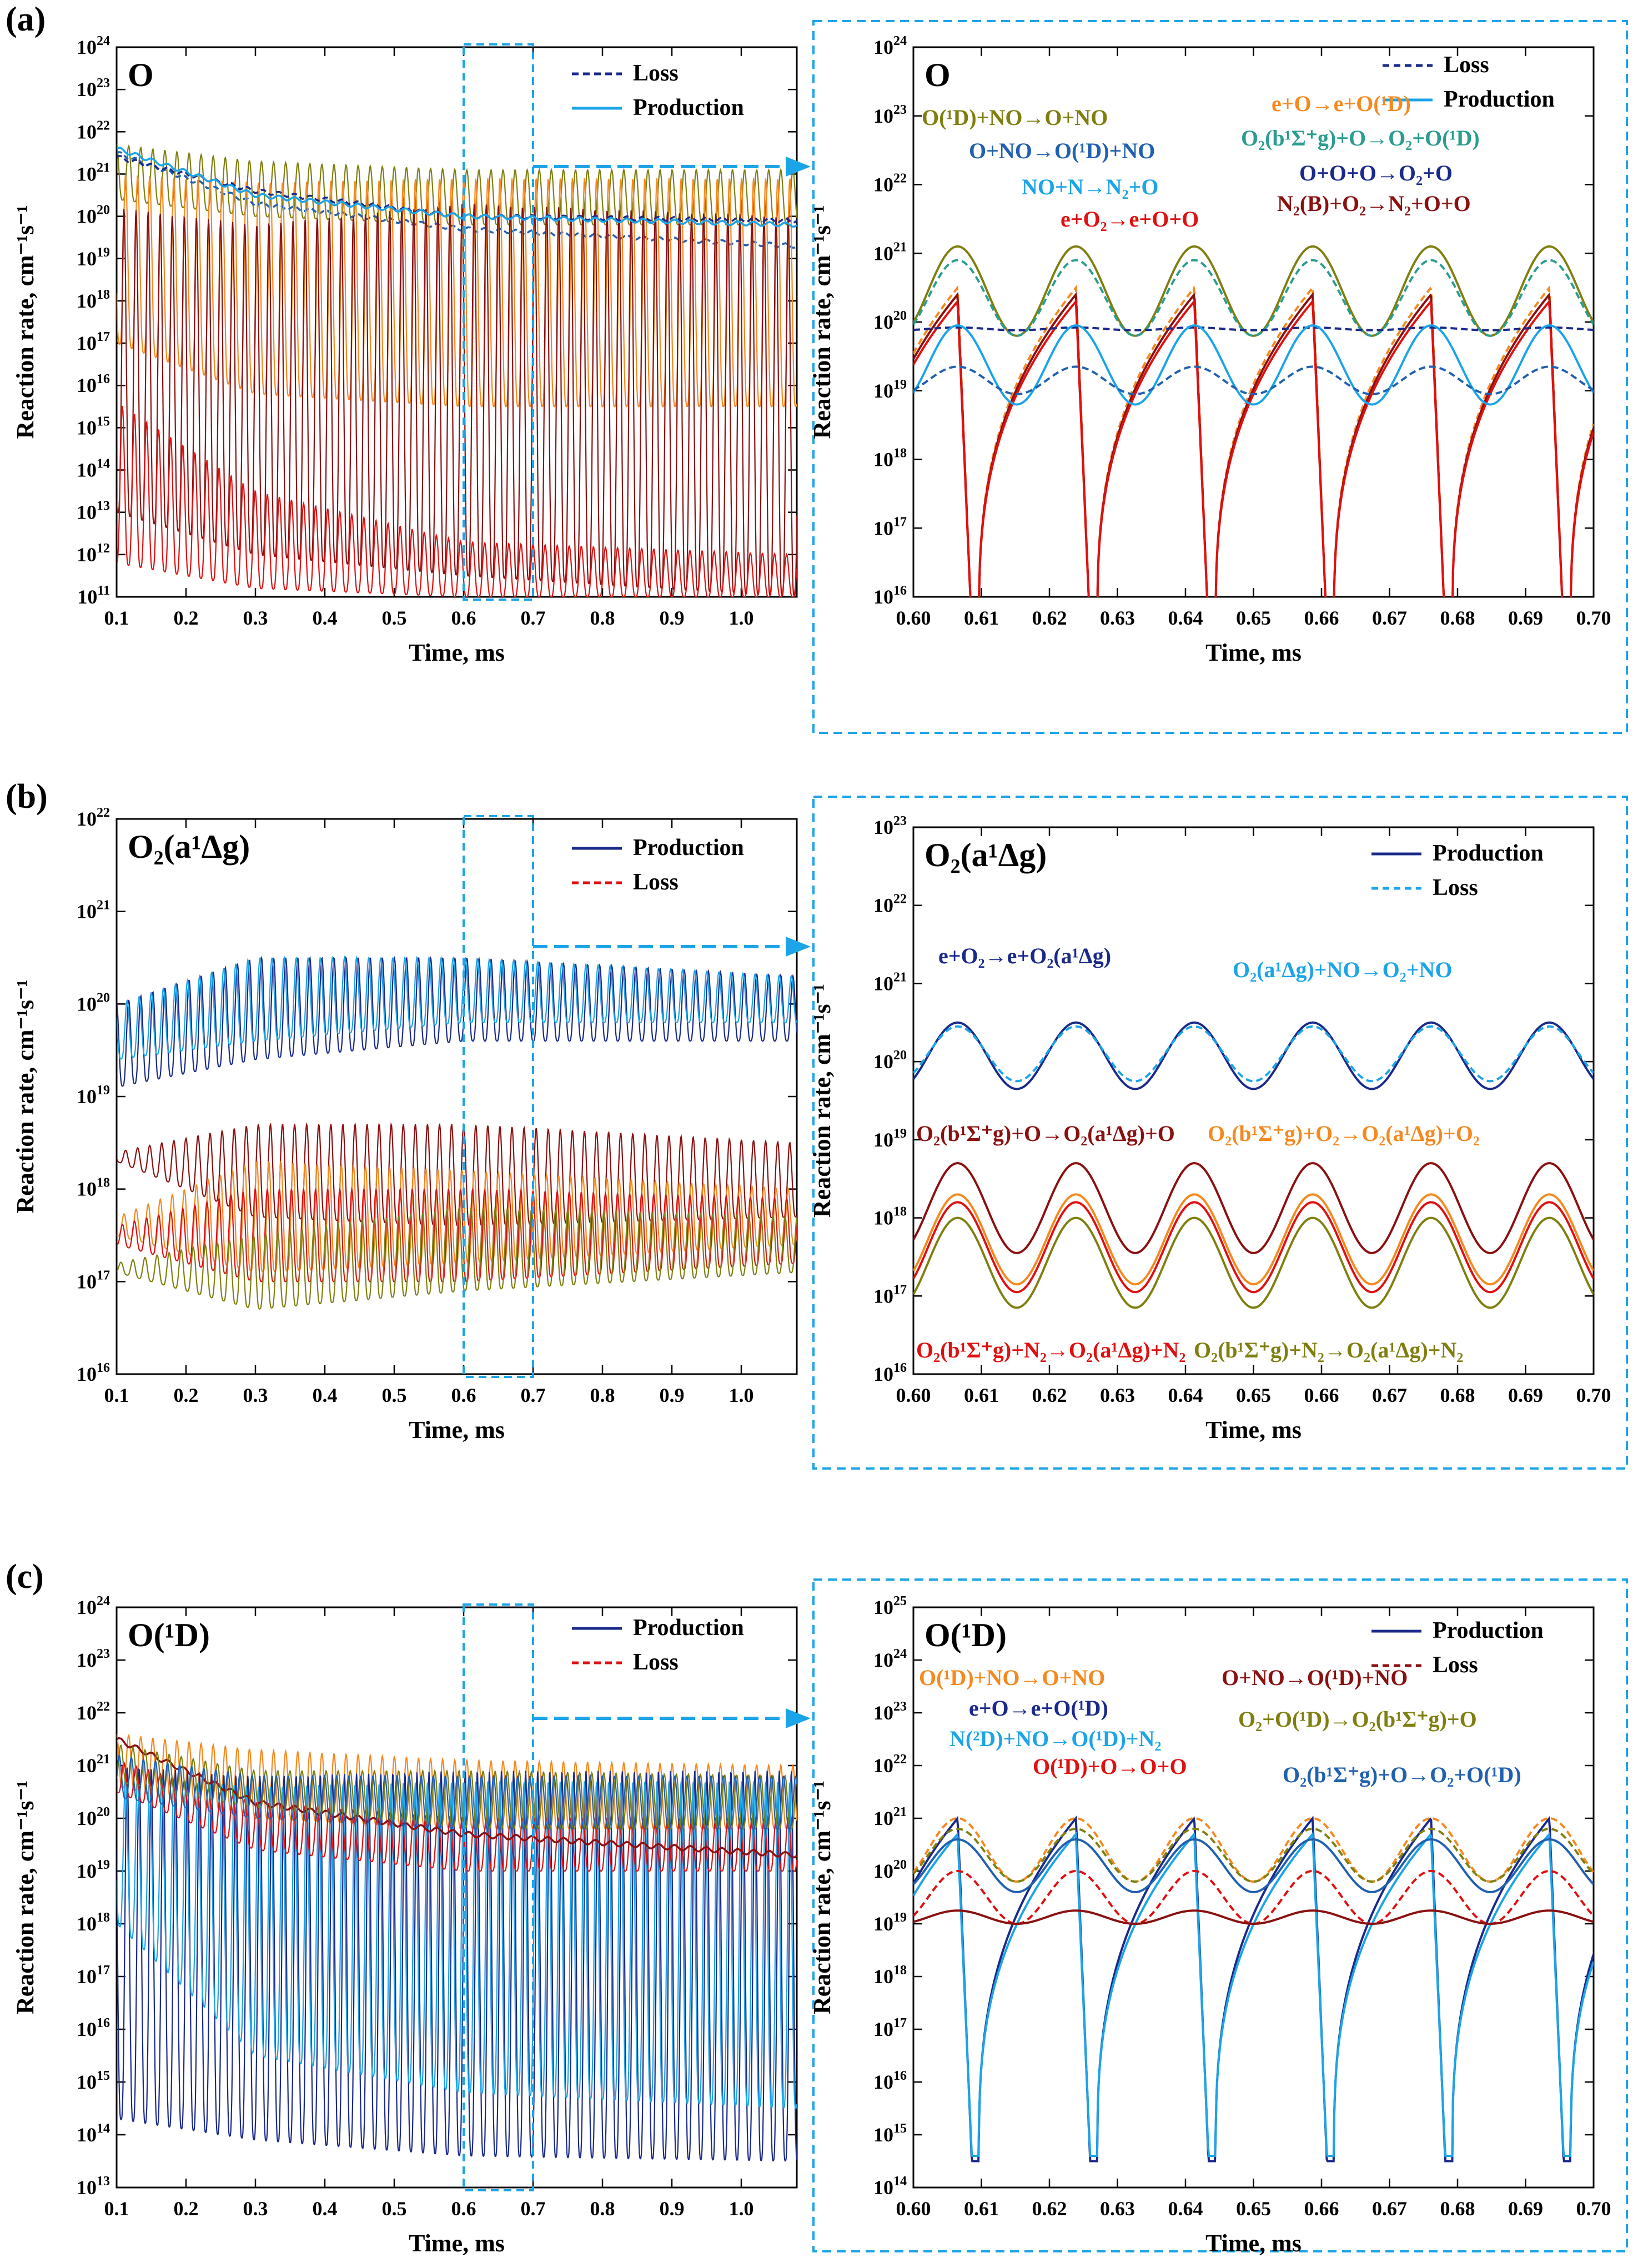 Image resolution: width=1643 pixels, height=2268 pixels. I want to click on reaction-annotation: O₂(b¹Σ⁺g)+O→O₂(a¹Δg)+O, so click(1045, 1133).